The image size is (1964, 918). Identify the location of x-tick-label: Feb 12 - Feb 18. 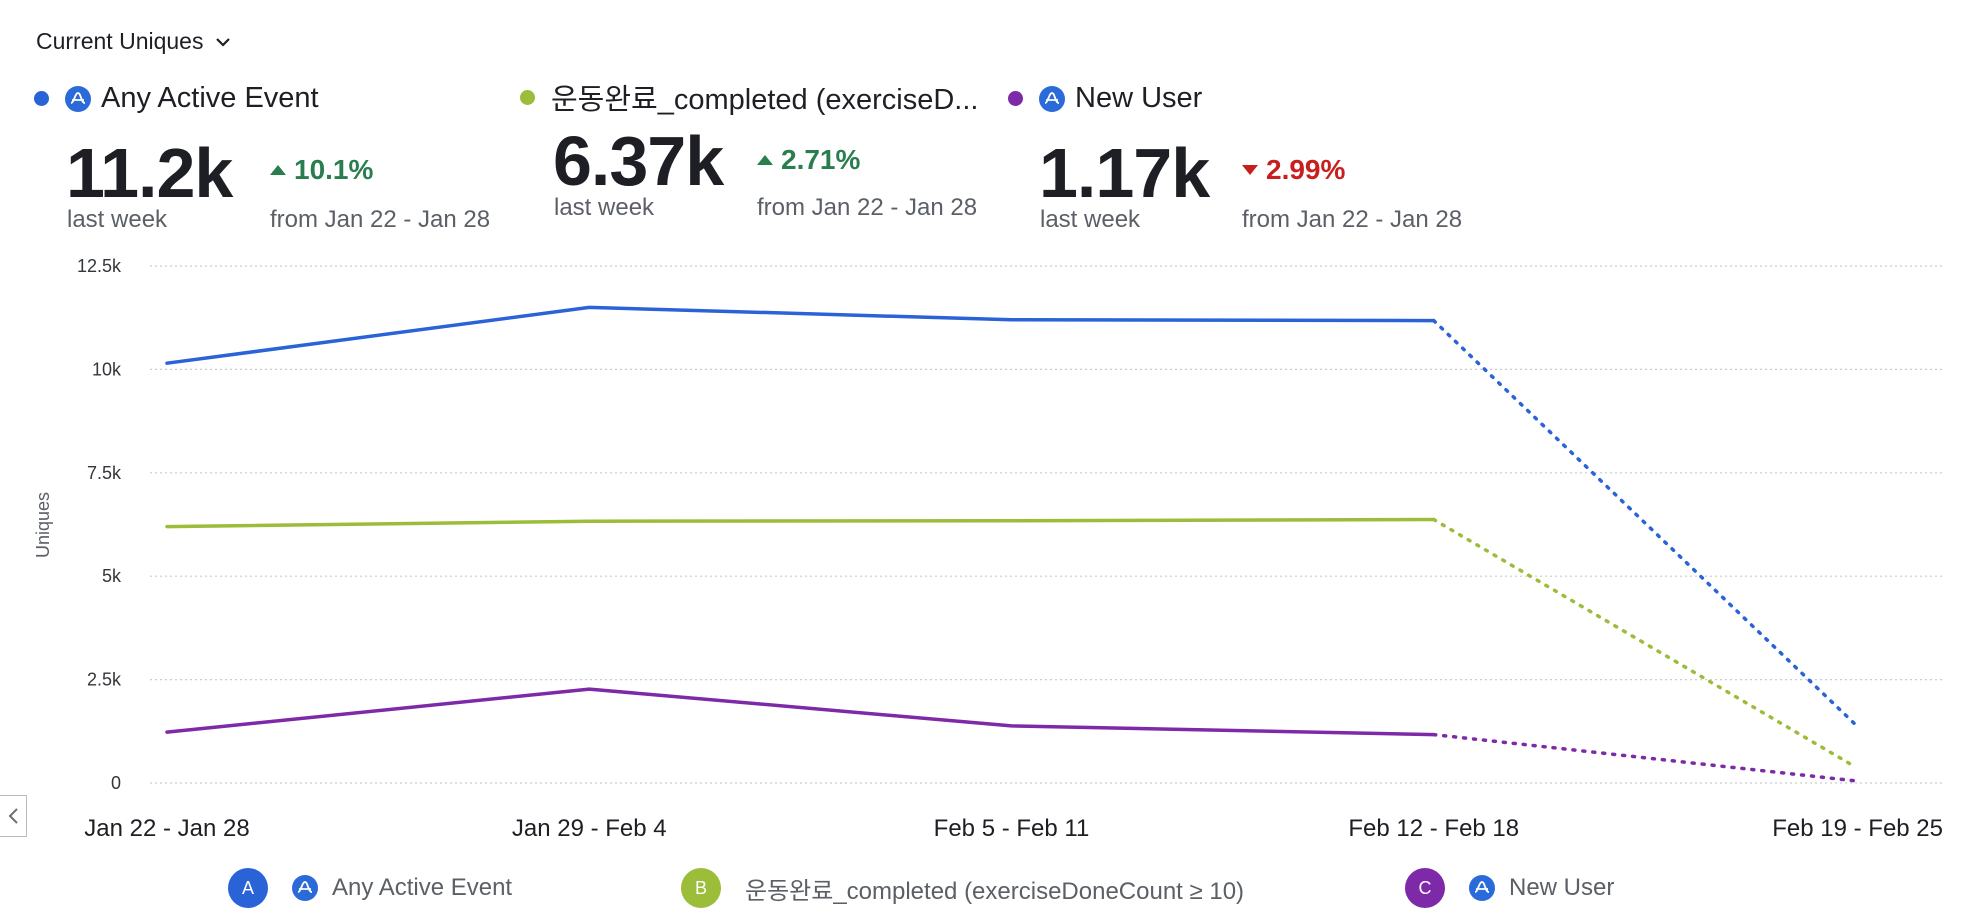
(1433, 828).